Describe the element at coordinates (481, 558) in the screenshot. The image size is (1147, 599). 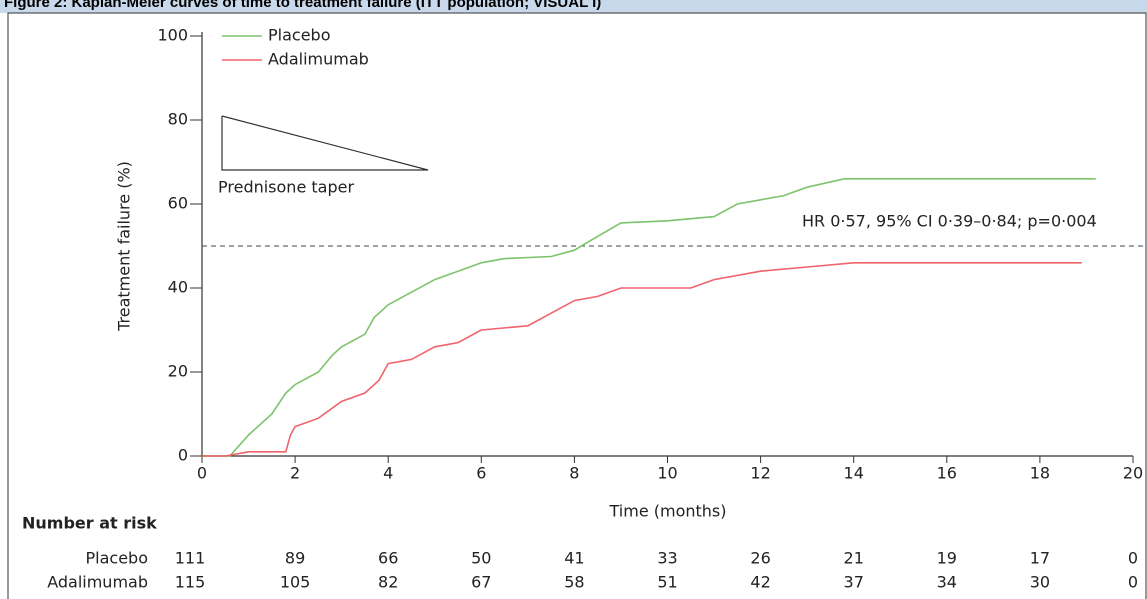
I see `risk-value: 50` at that location.